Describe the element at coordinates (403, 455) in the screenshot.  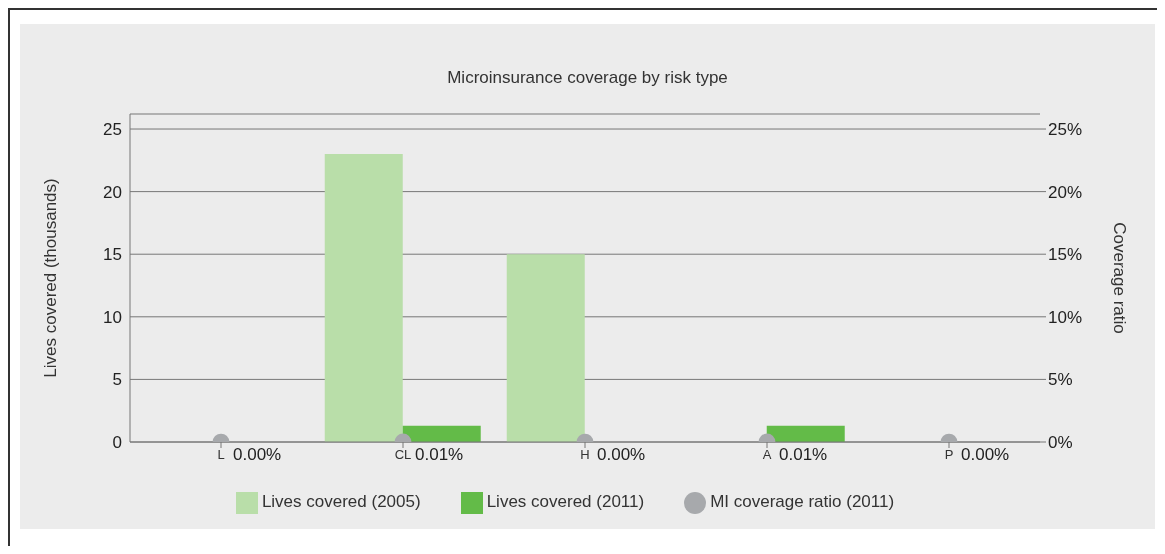
I see `x-tick-label: CL` at that location.